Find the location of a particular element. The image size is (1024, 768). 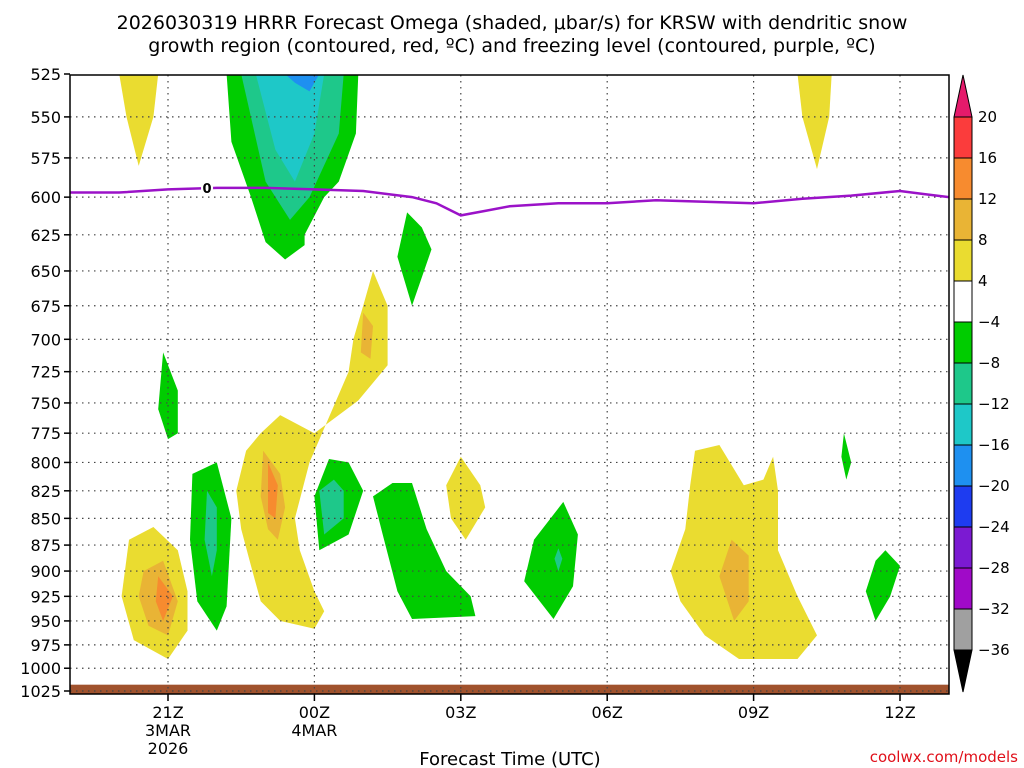

colorbar-label-10: −24 is located at coordinates (994, 527).